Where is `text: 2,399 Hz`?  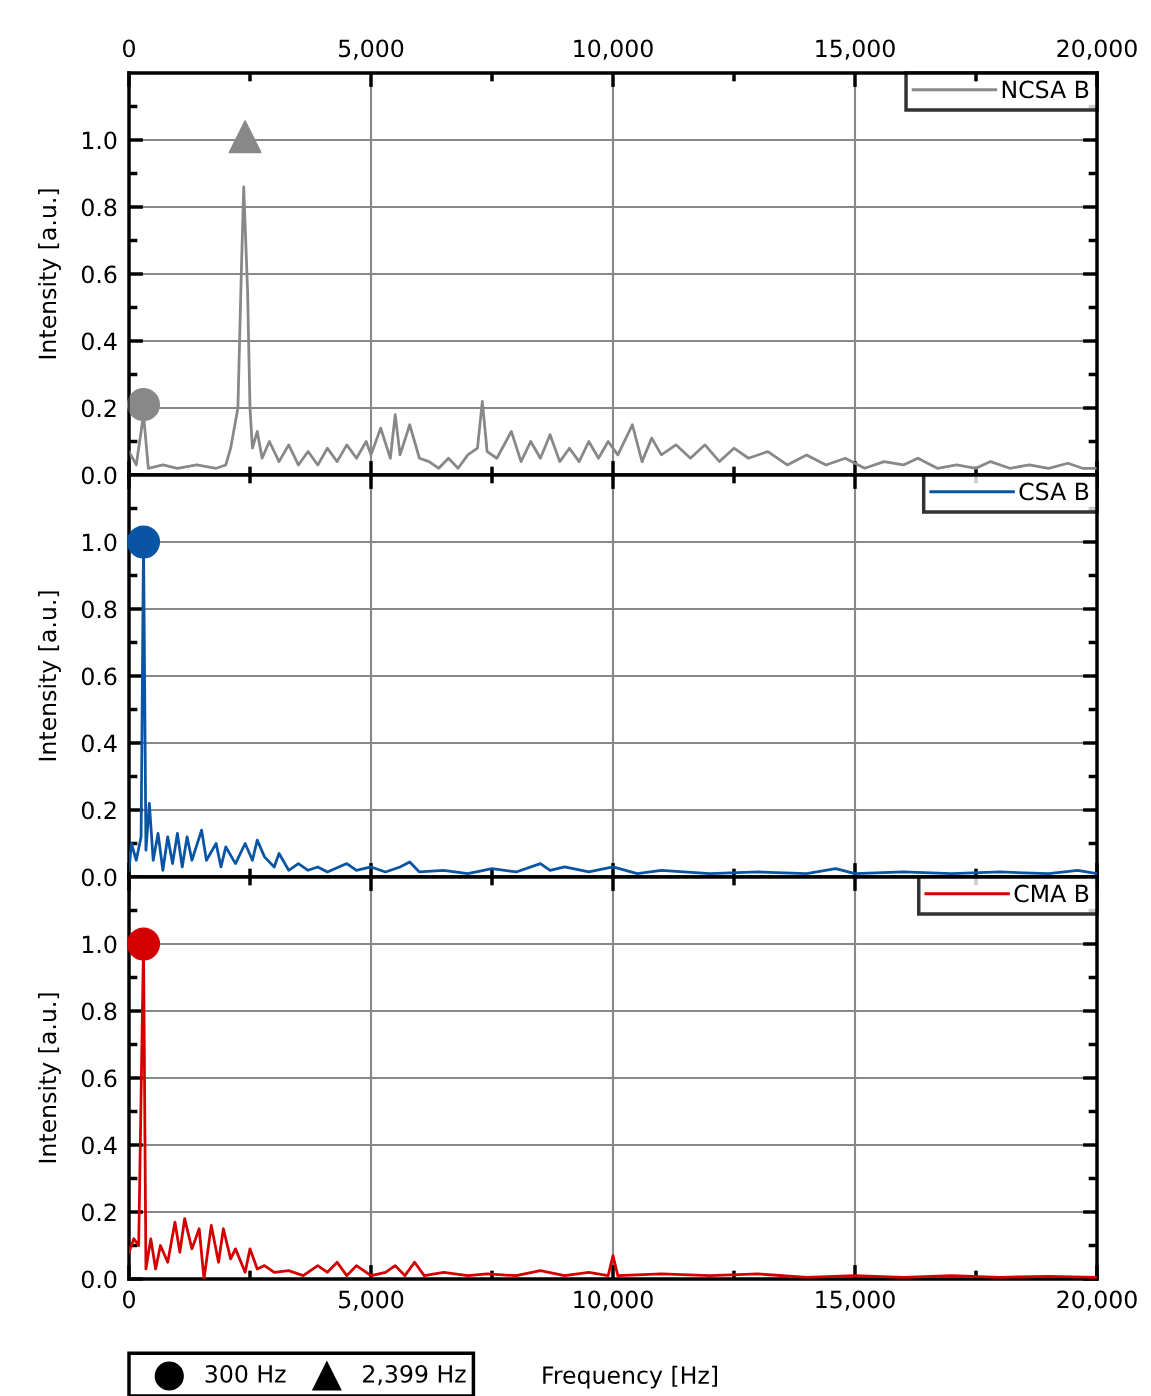
text: 2,399 Hz is located at coordinates (414, 1375).